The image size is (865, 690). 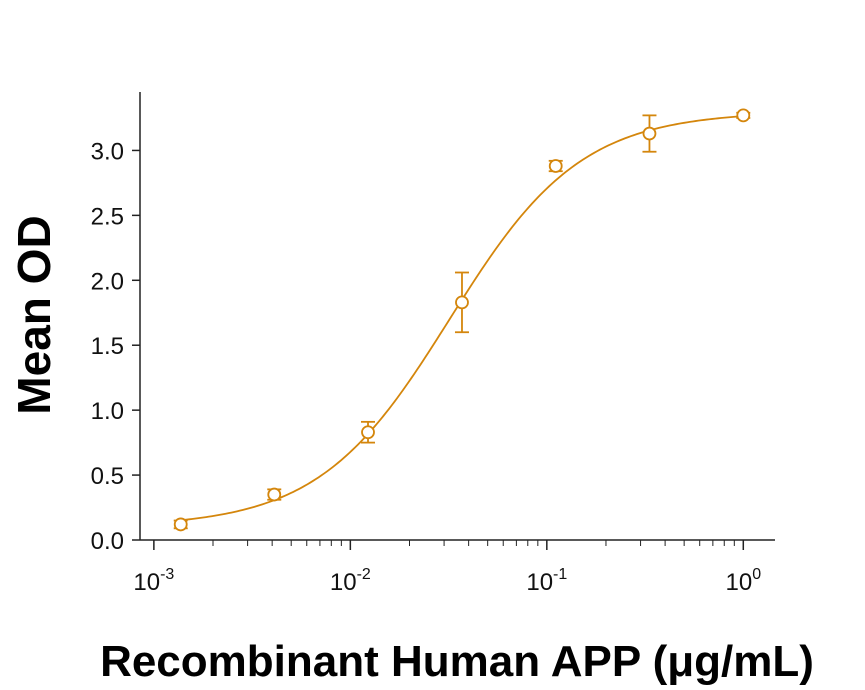 I want to click on y-tick-label: 0.0, so click(x=107, y=541).